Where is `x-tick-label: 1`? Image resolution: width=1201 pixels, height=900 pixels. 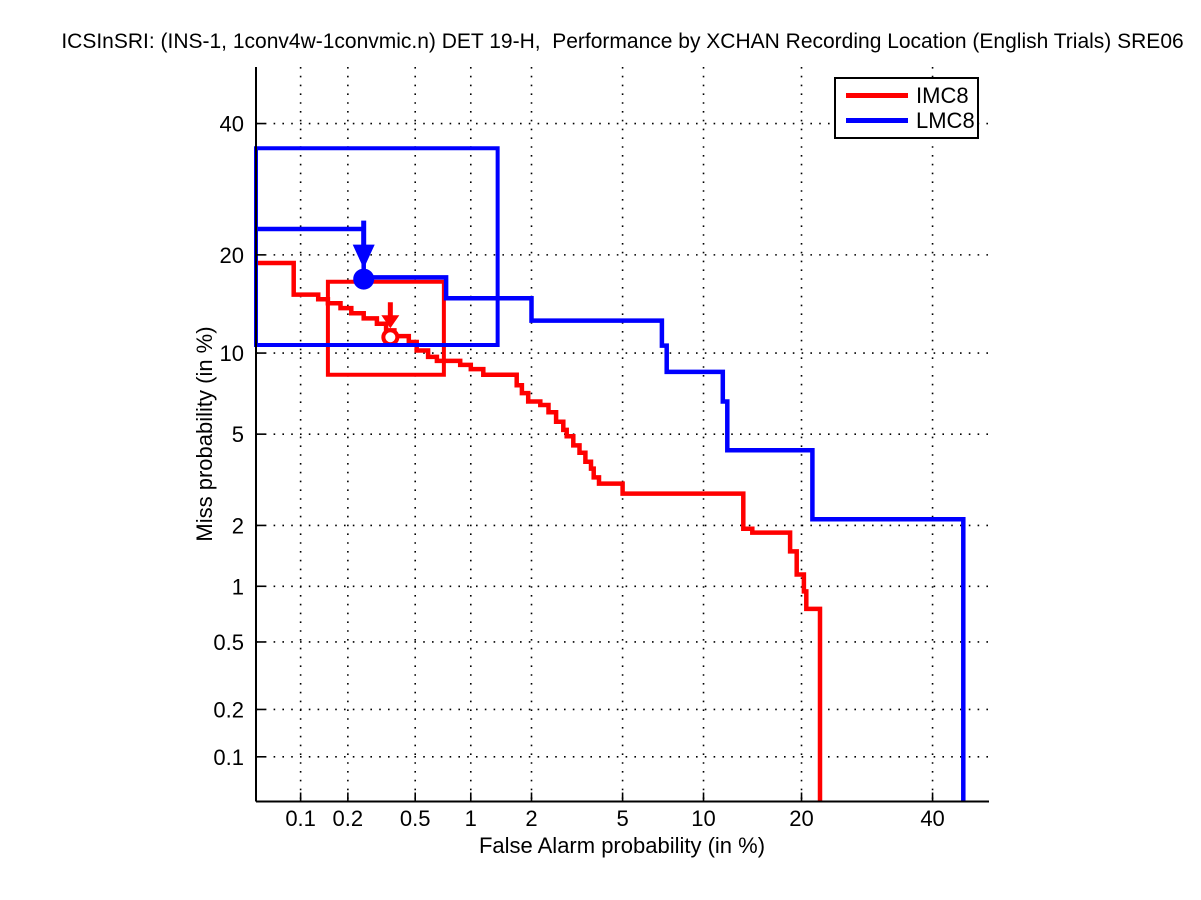
x-tick-label: 1 is located at coordinates (471, 818).